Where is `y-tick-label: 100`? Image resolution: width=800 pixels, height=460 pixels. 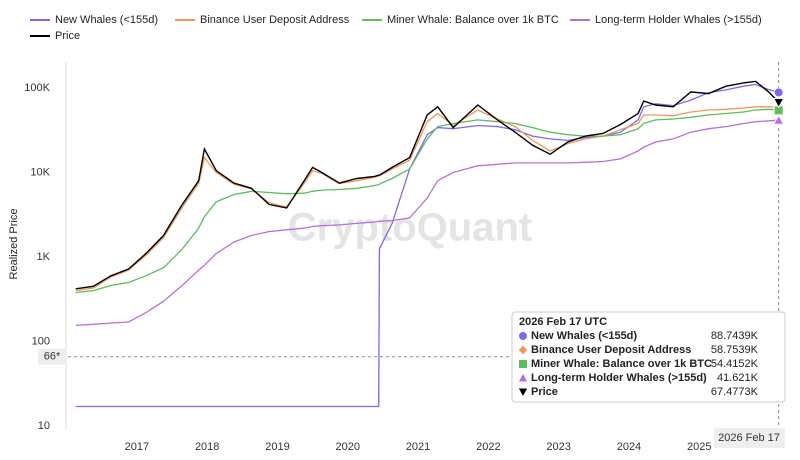
y-tick-label: 100 is located at coordinates (41, 341).